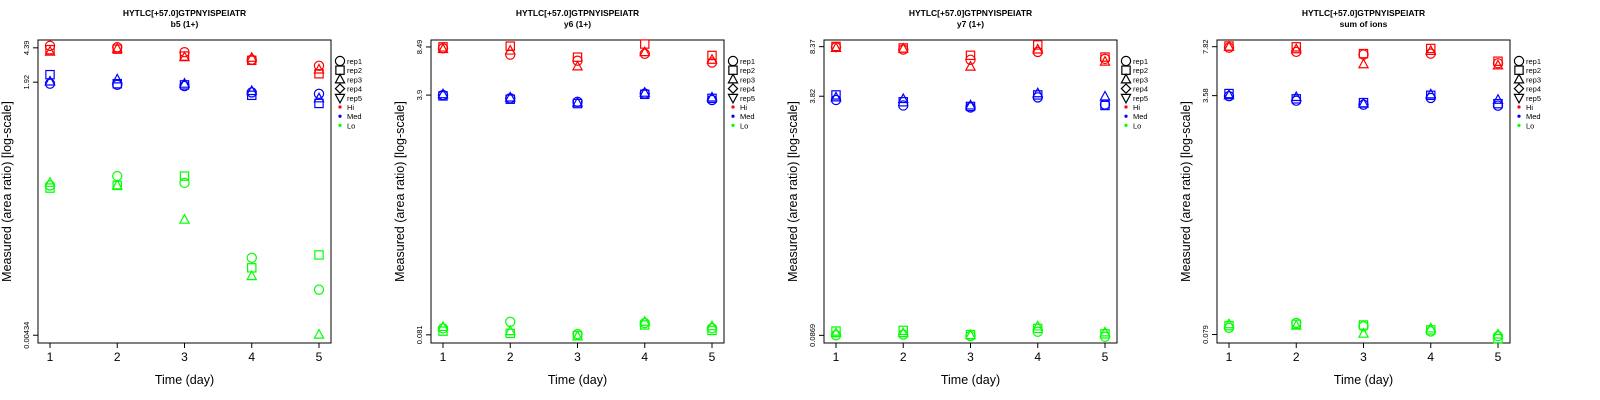  Describe the element at coordinates (419, 47) in the screenshot. I see `y-tick-label: 8.49` at that location.